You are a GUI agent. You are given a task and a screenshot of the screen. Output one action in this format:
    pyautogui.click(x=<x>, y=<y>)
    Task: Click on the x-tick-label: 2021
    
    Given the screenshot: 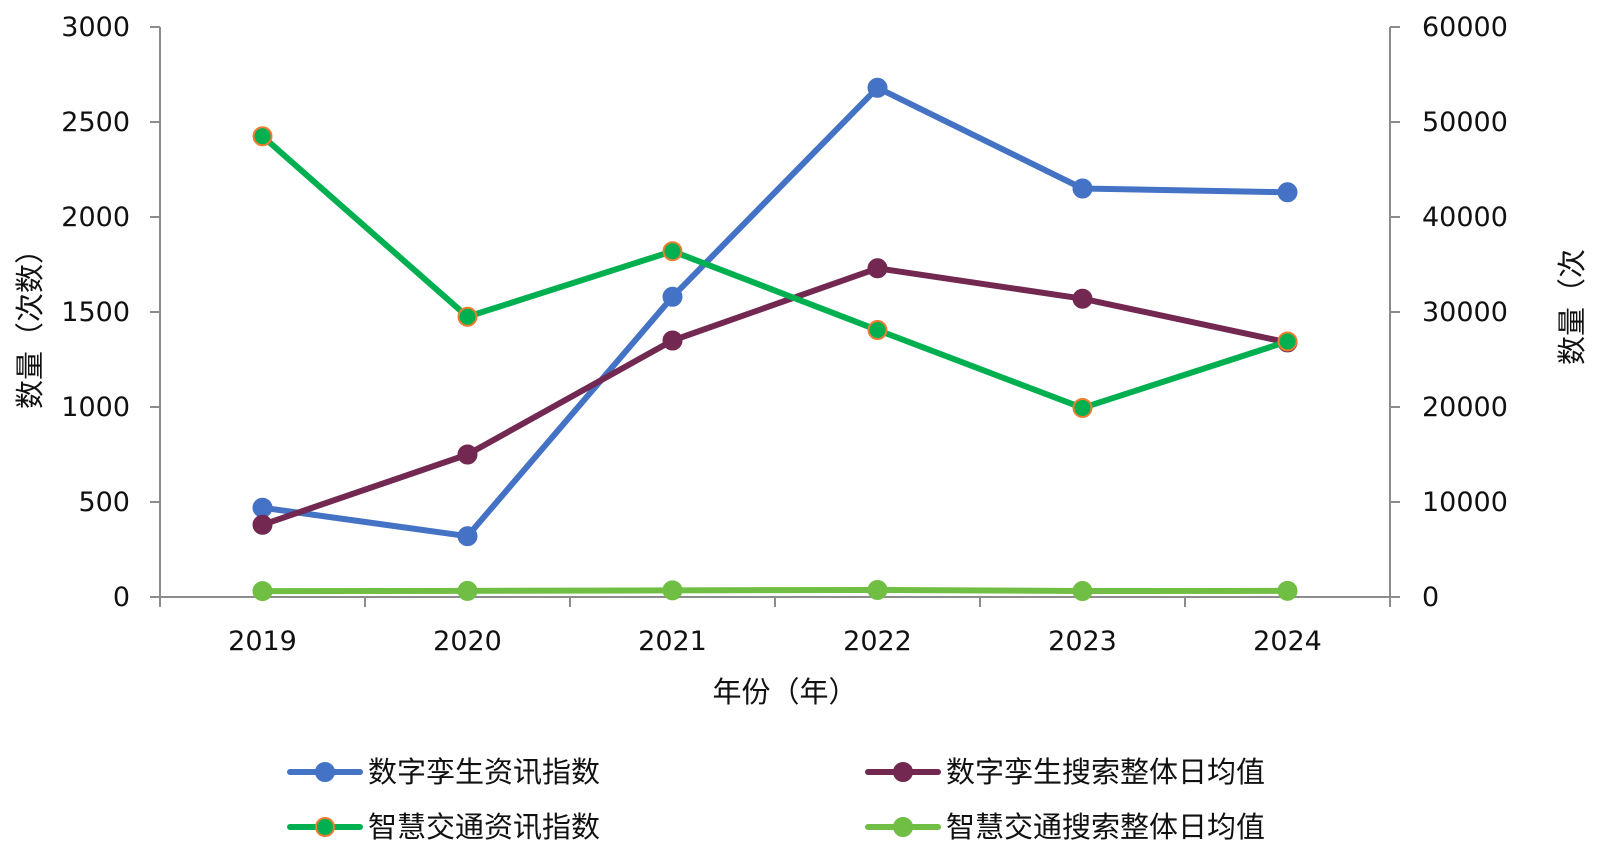 What is the action you would take?
    pyautogui.click(x=672, y=641)
    